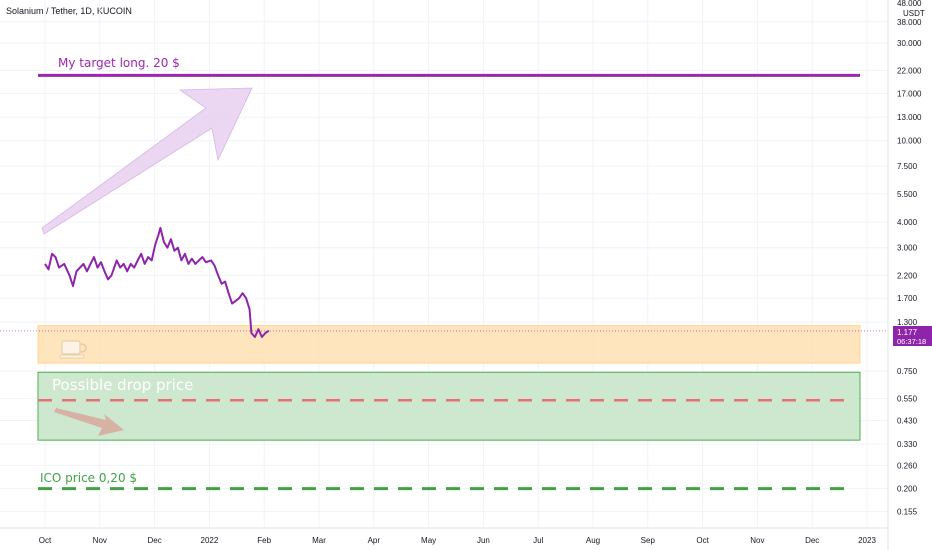 The height and width of the screenshot is (550, 932). Describe the element at coordinates (73, 349) in the screenshot. I see `coffee-cup-icon` at that location.